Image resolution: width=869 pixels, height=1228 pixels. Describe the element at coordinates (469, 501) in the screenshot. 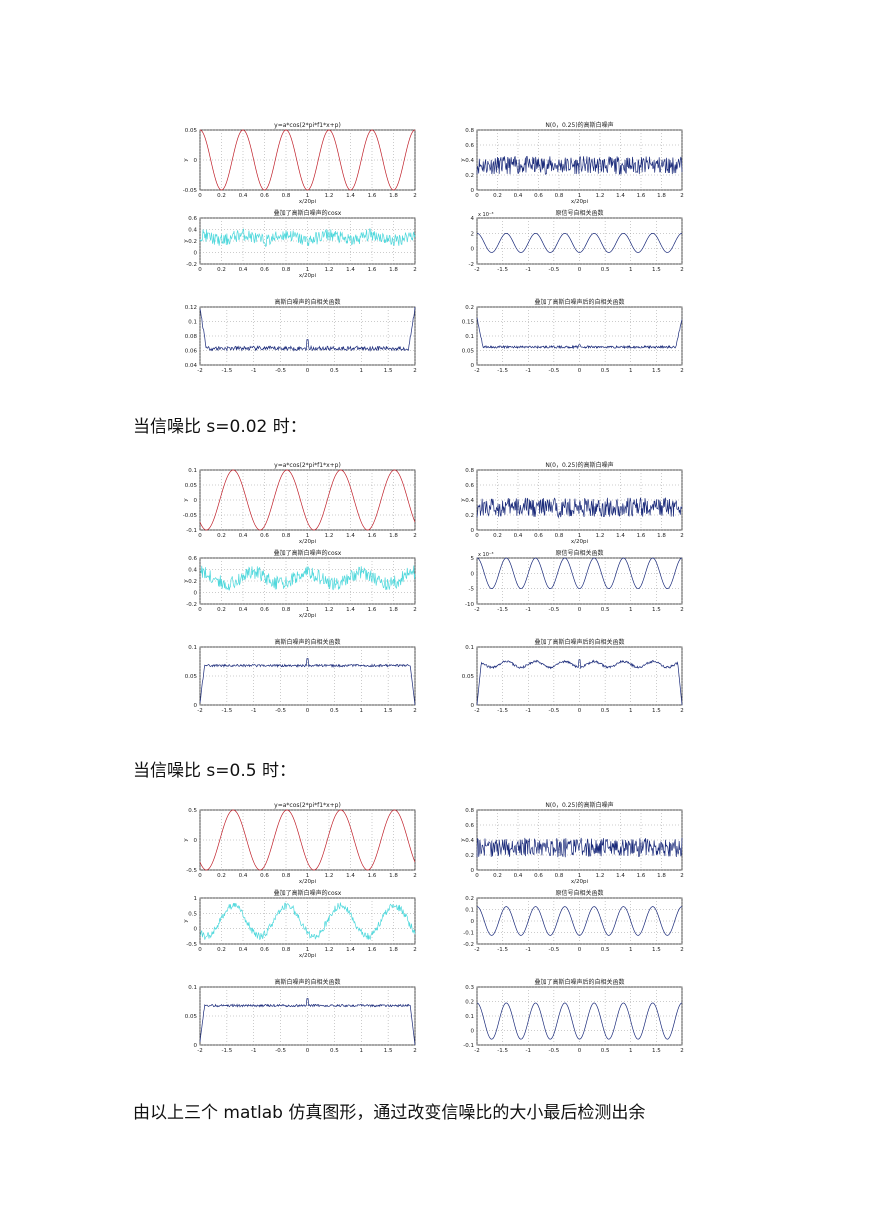

I see `y-tick-label: 0.4` at that location.